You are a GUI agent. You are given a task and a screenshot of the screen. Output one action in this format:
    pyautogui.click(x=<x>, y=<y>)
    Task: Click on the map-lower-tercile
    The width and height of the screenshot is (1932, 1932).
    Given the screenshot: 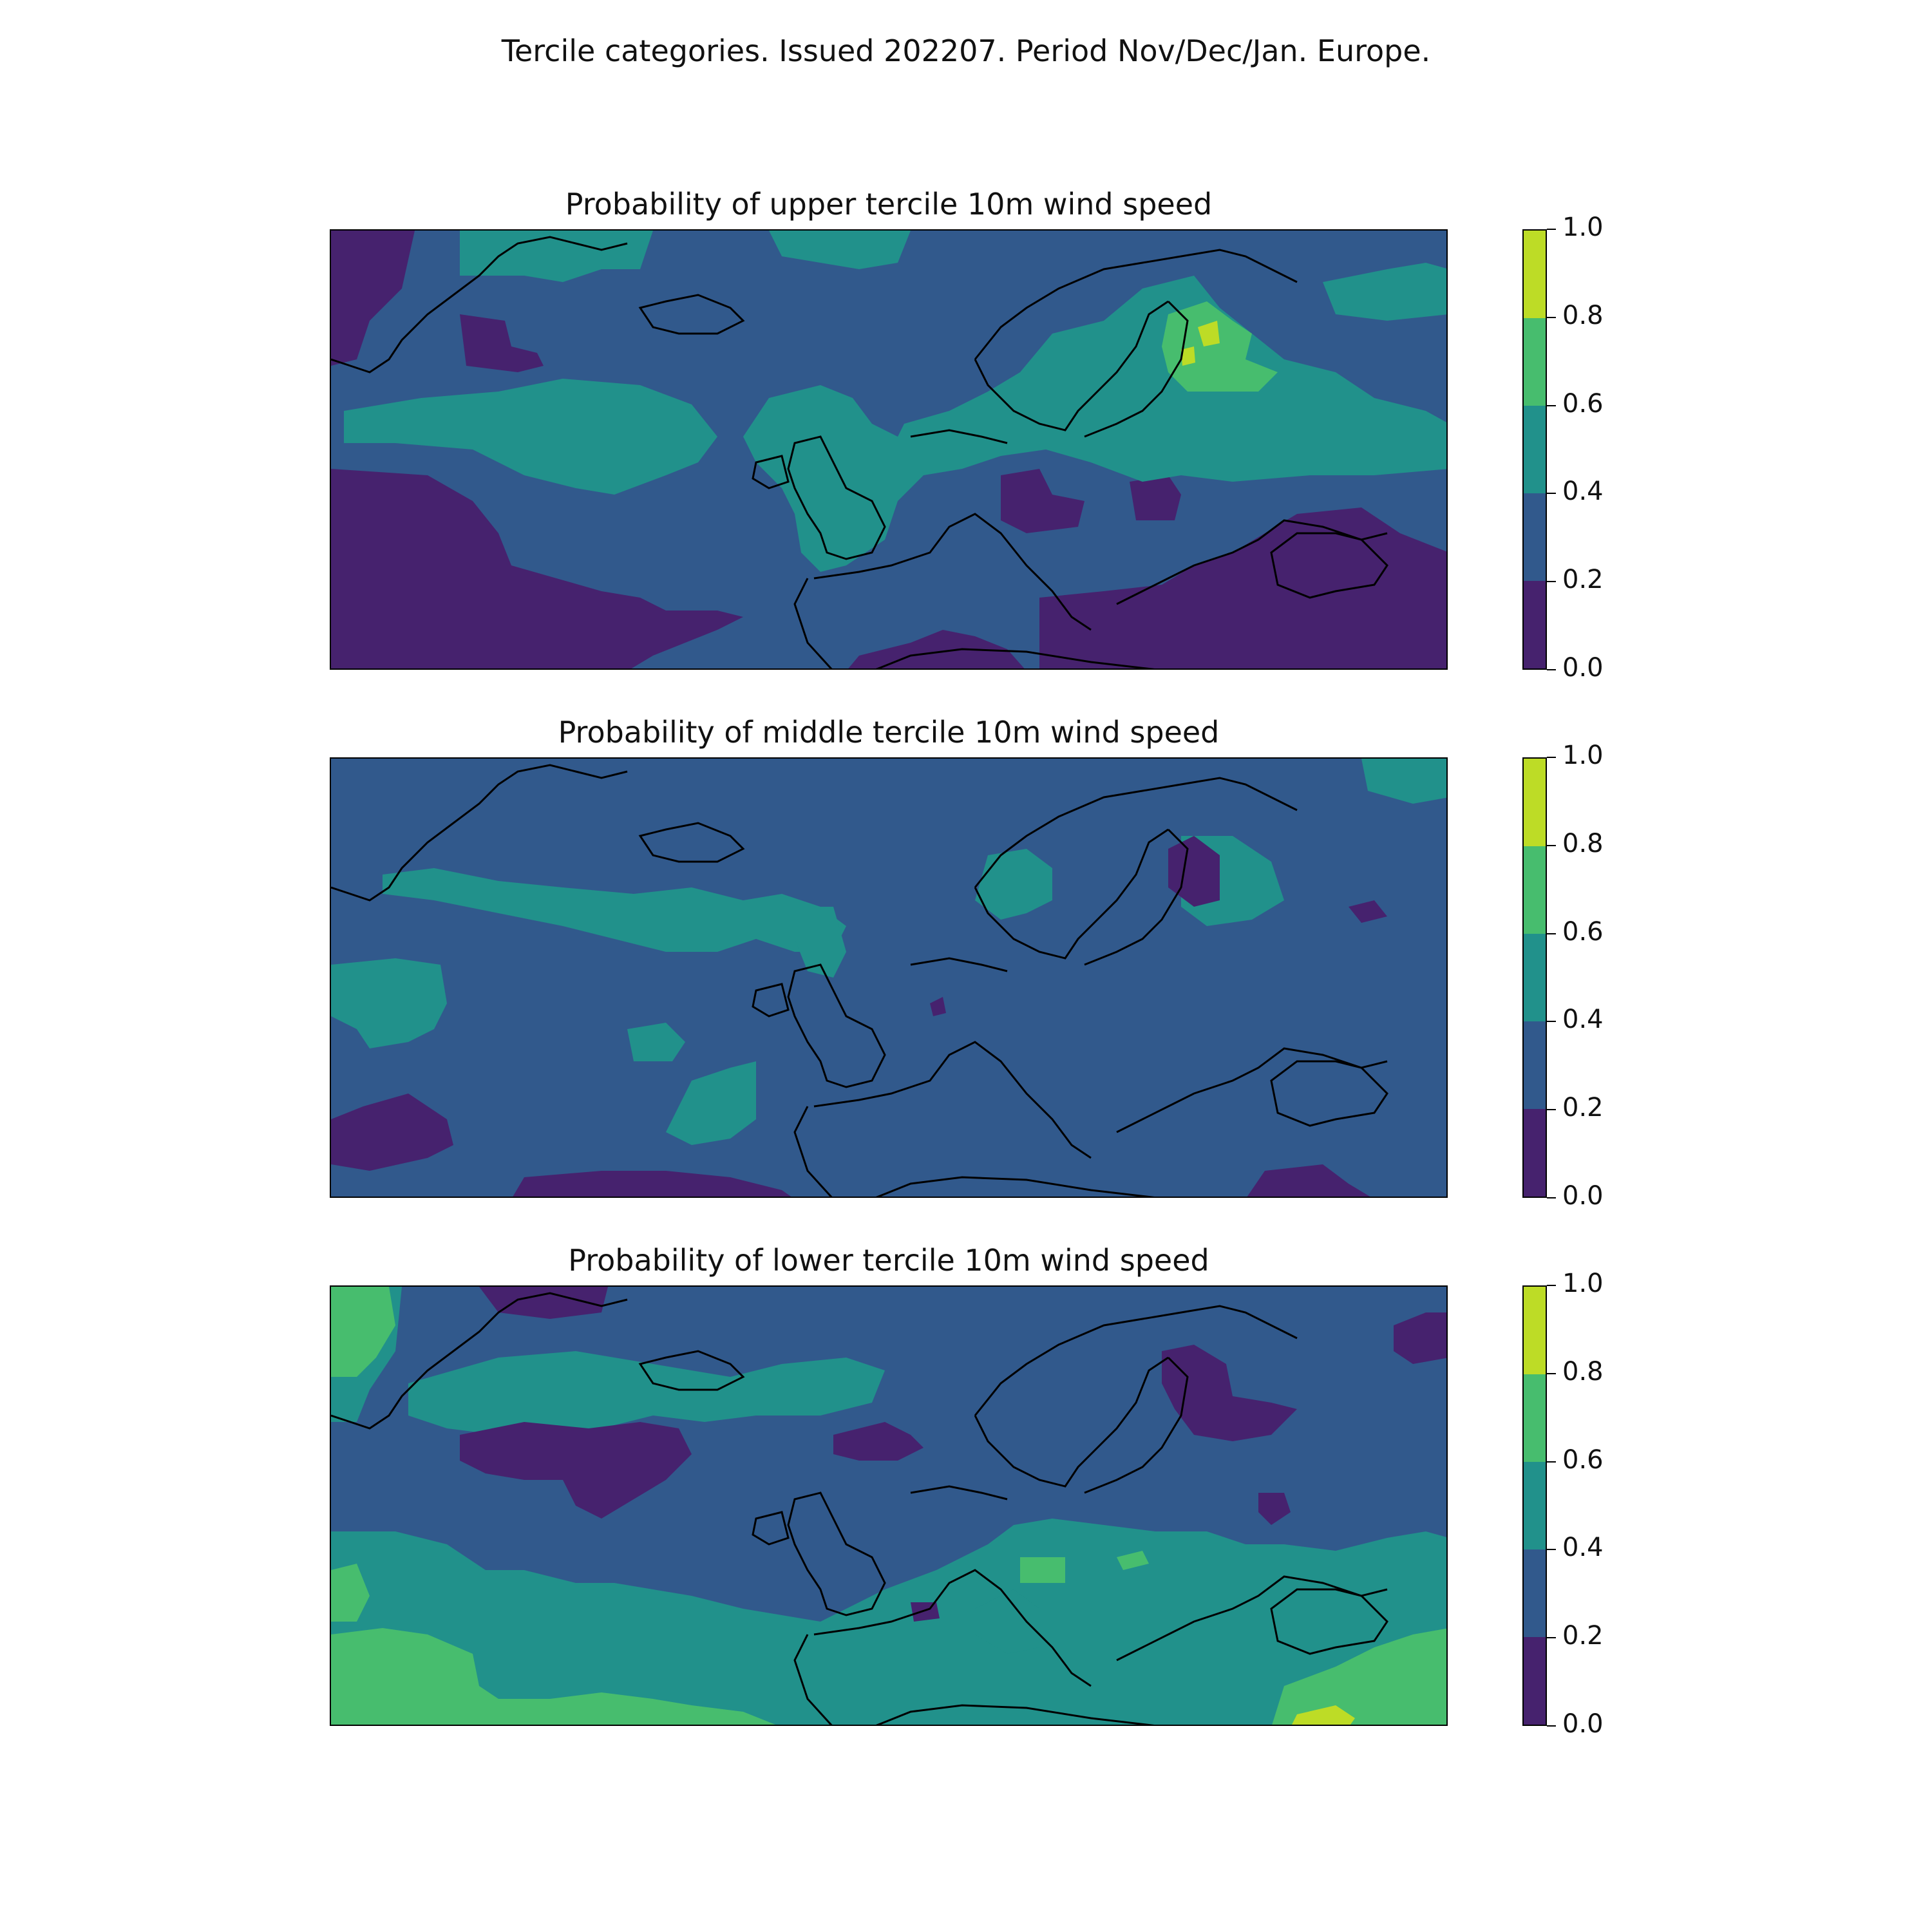 What is the action you would take?
    pyautogui.click(x=889, y=1506)
    